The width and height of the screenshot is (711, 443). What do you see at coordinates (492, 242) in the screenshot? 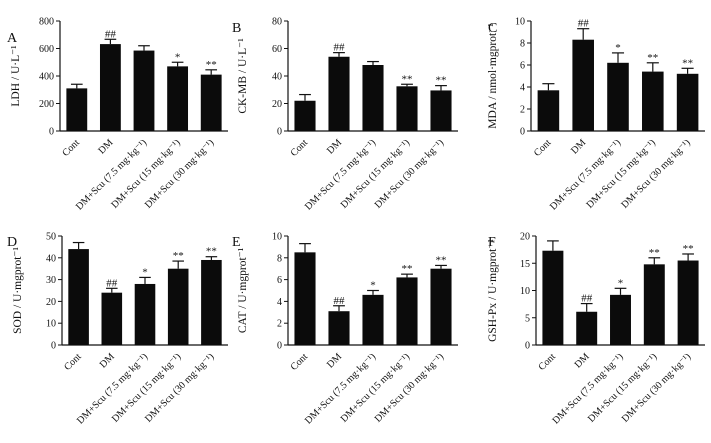
I see `panel-letter-f: F` at bounding box center [492, 242].